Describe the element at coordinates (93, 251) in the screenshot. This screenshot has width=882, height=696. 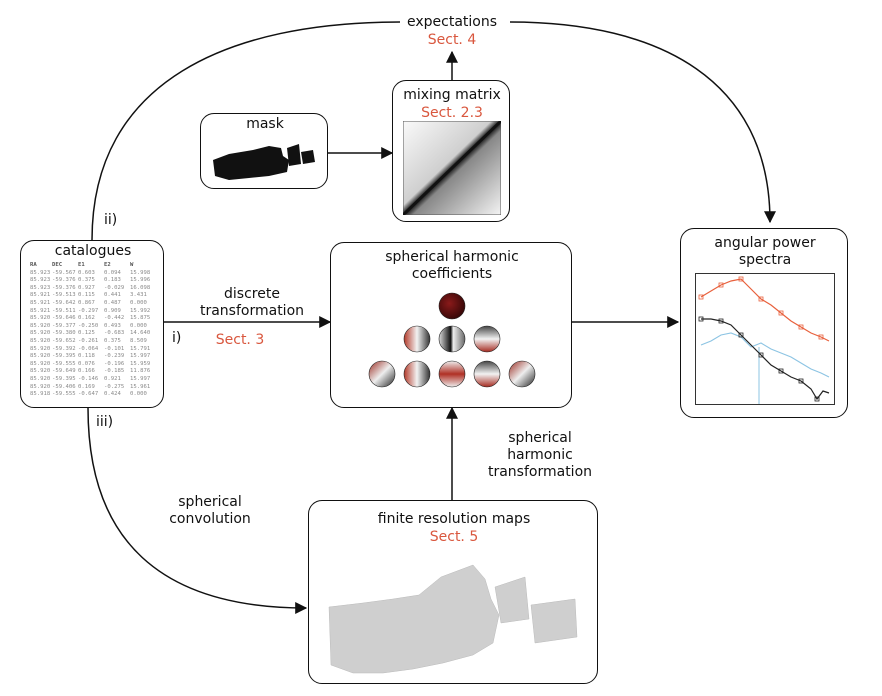
I see `catalogues-label: catalogues` at that location.